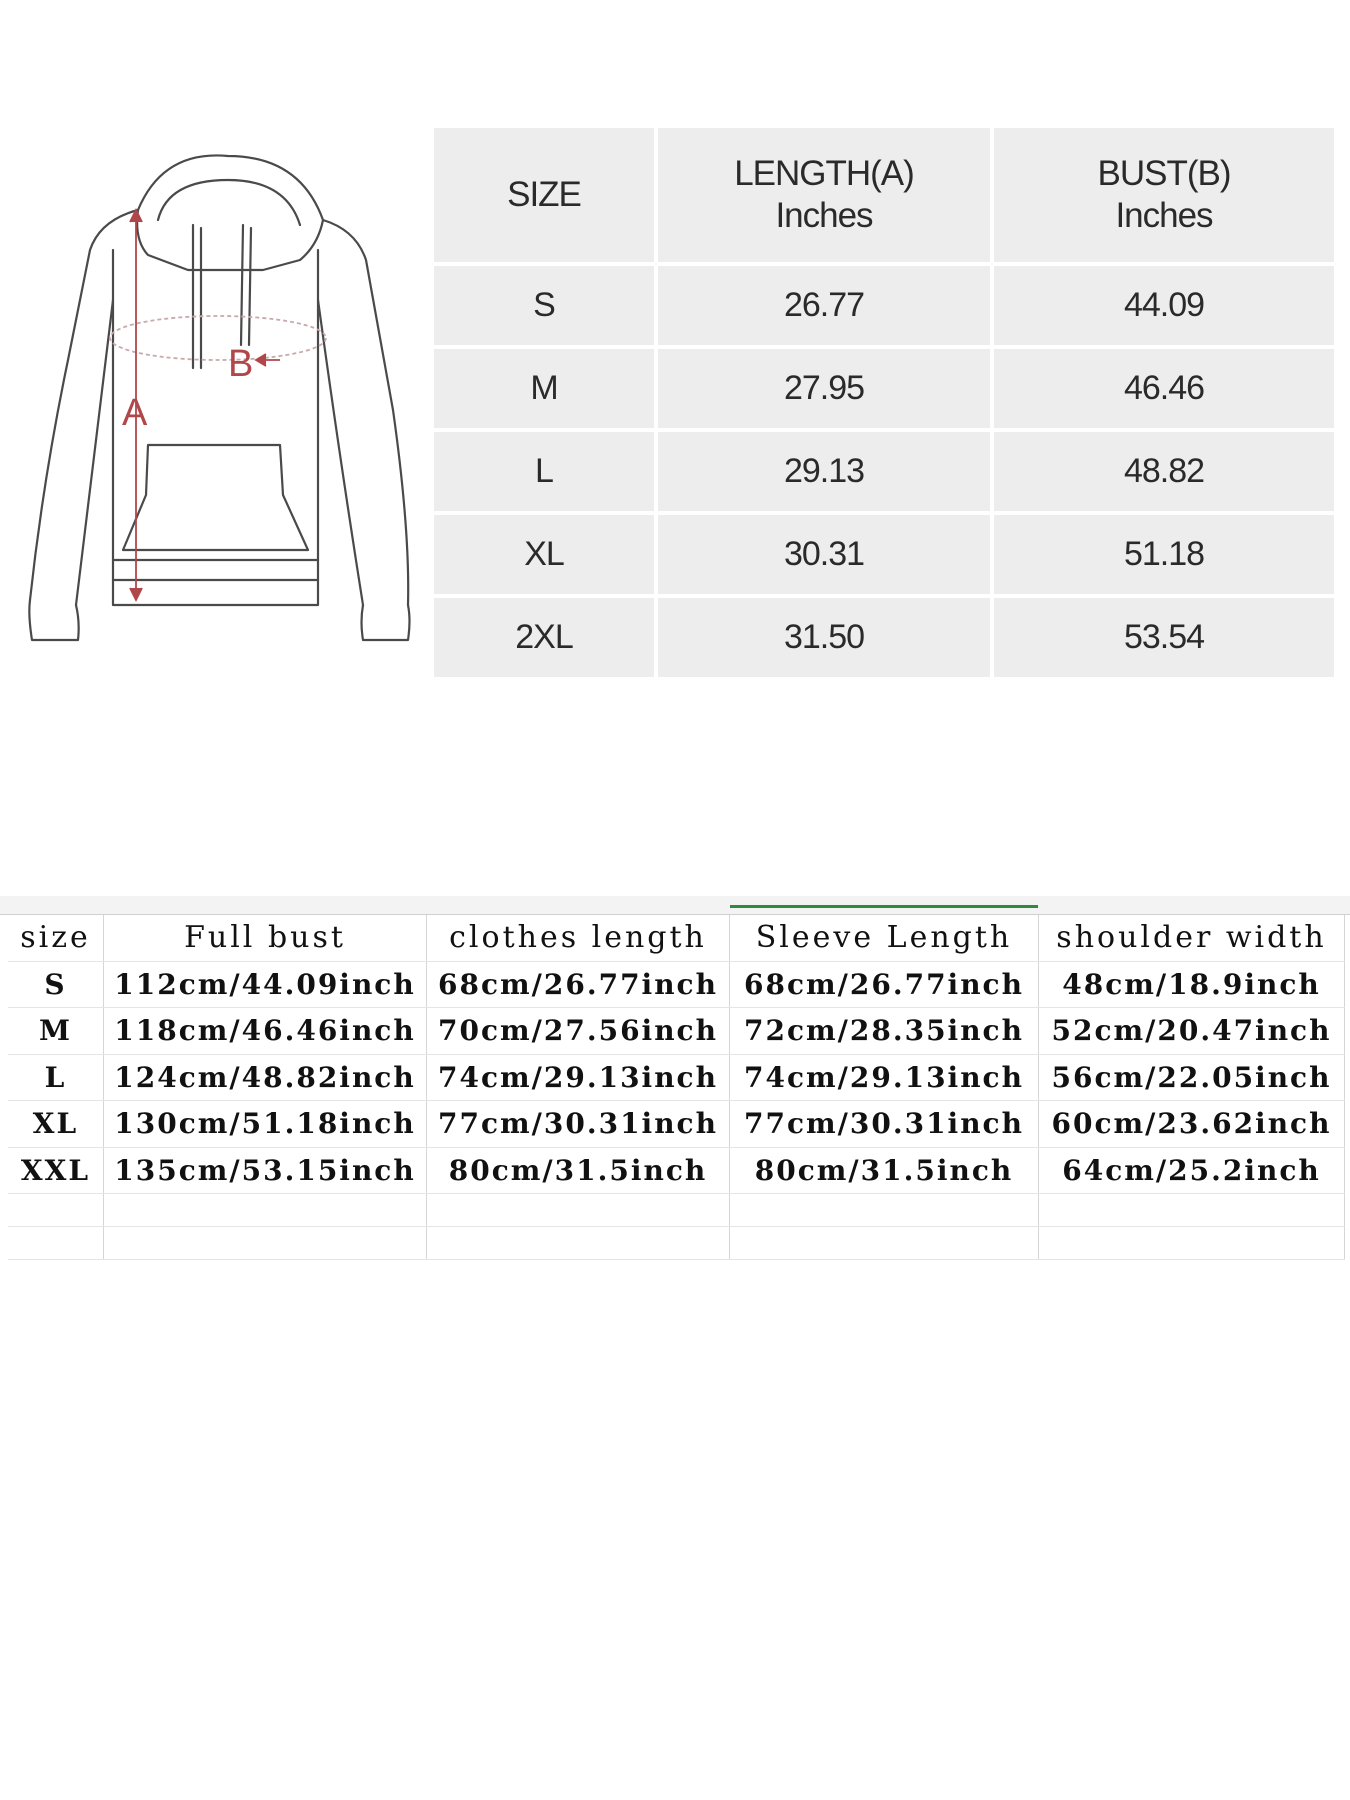 This screenshot has height=1800, width=1350. I want to click on table-row: S 26.77 44.09, so click(884, 305).